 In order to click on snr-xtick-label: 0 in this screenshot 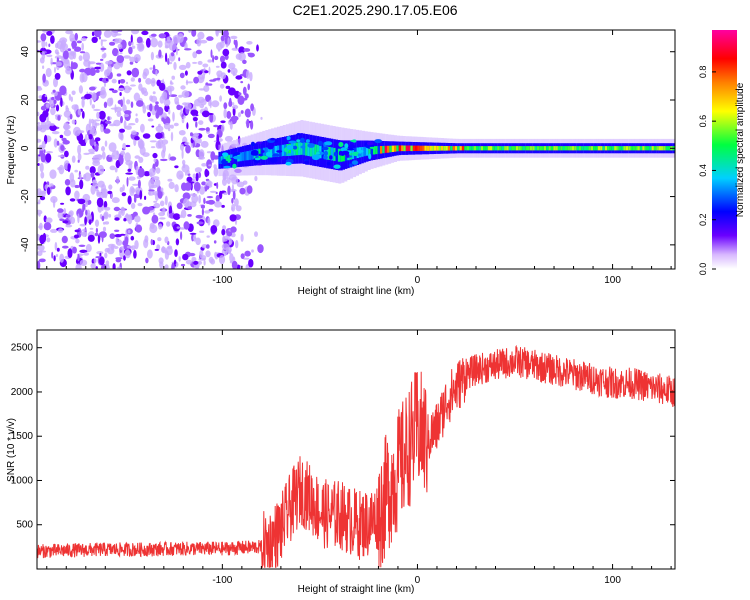, I will do `click(418, 580)`.